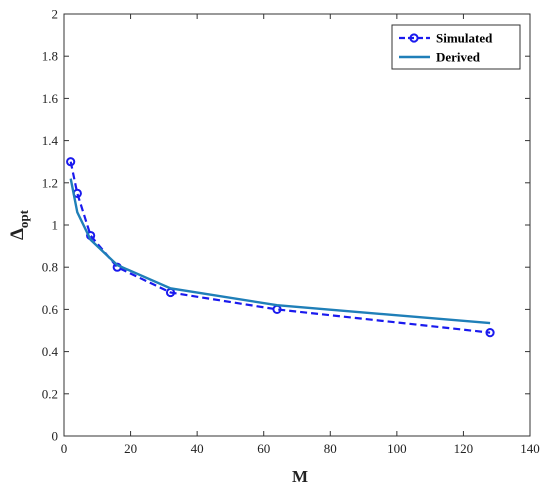  Describe the element at coordinates (50, 351) in the screenshot. I see `y-tick-label: 0.4` at that location.